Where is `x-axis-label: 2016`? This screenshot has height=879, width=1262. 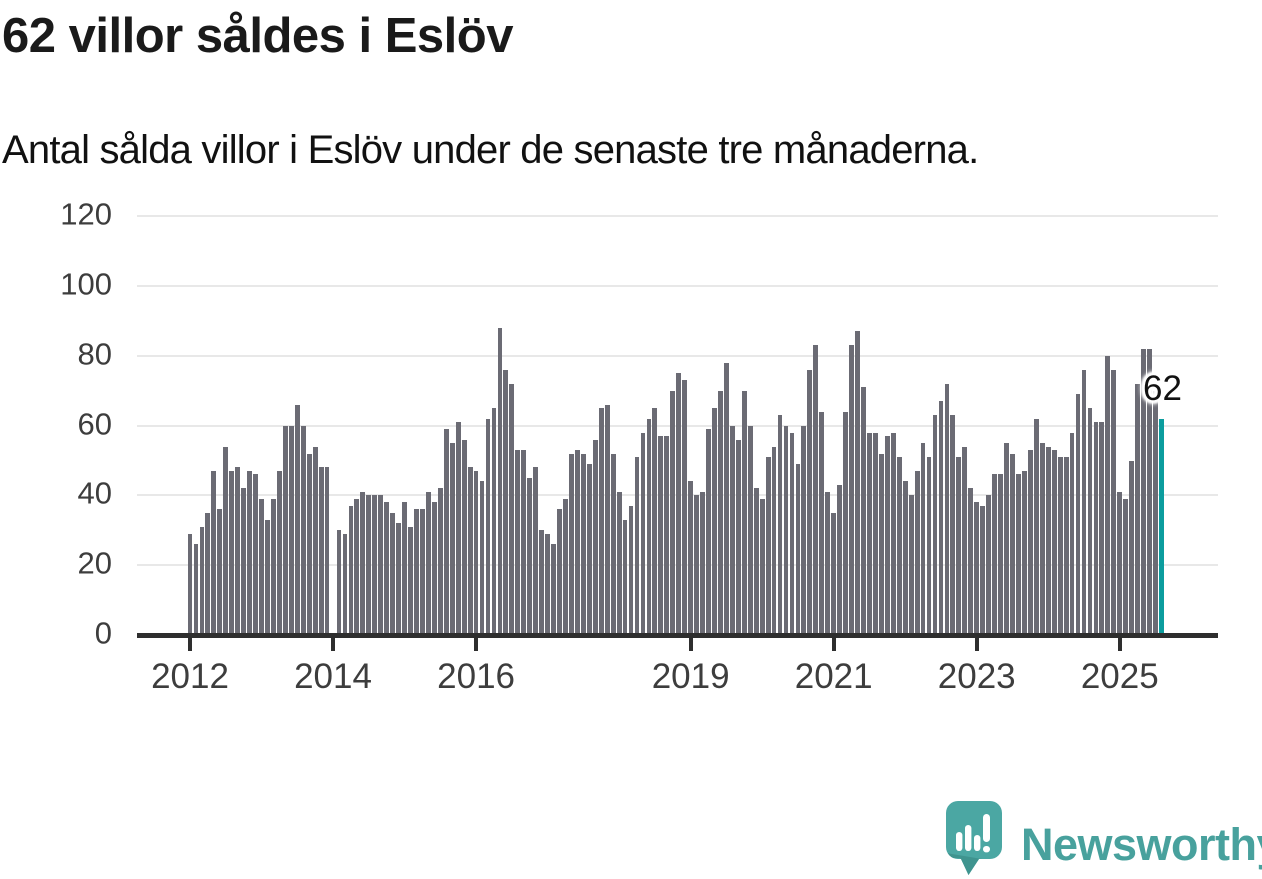 x-axis-label: 2016 is located at coordinates (476, 676).